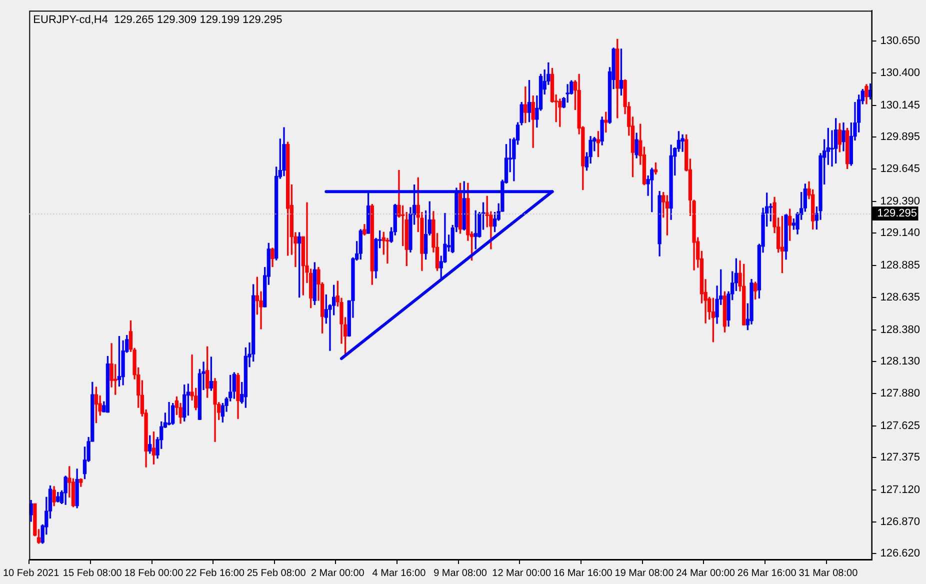 The width and height of the screenshot is (926, 584). What do you see at coordinates (900, 72) in the screenshot?
I see `y-tick-label: 130.400` at bounding box center [900, 72].